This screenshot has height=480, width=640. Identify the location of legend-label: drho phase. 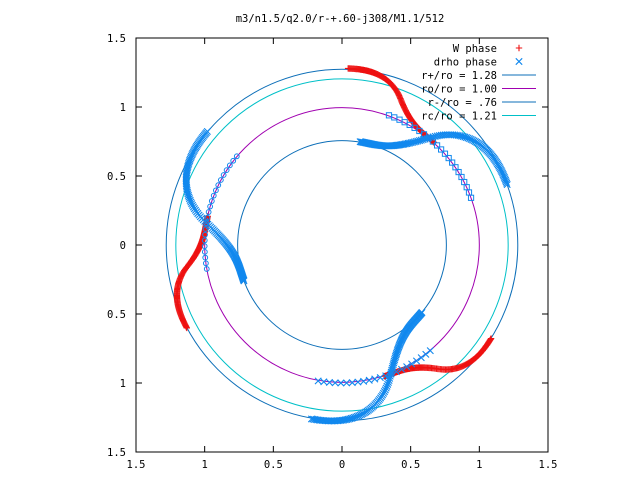
(465, 63).